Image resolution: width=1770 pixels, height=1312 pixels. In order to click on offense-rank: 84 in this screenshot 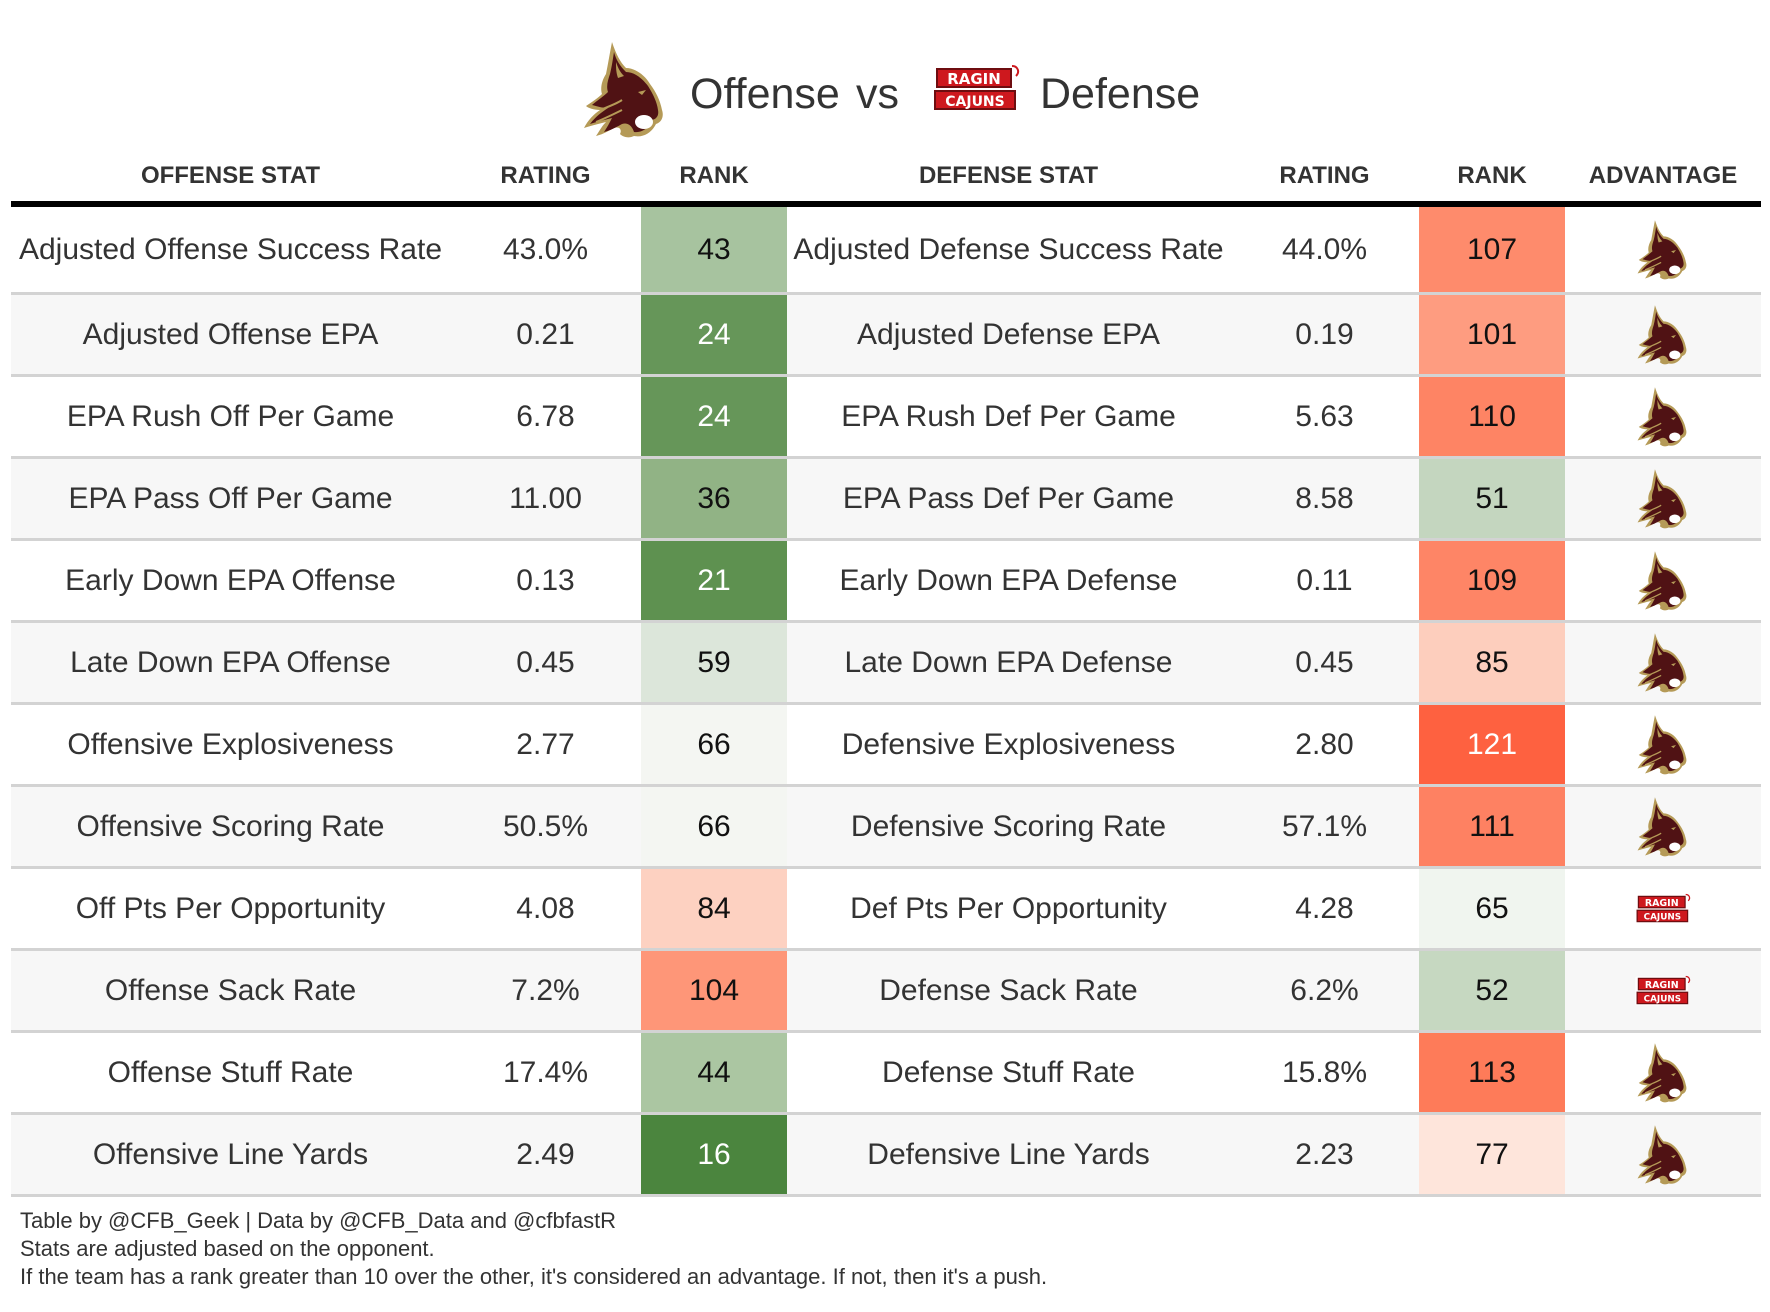, I will do `click(714, 908)`.